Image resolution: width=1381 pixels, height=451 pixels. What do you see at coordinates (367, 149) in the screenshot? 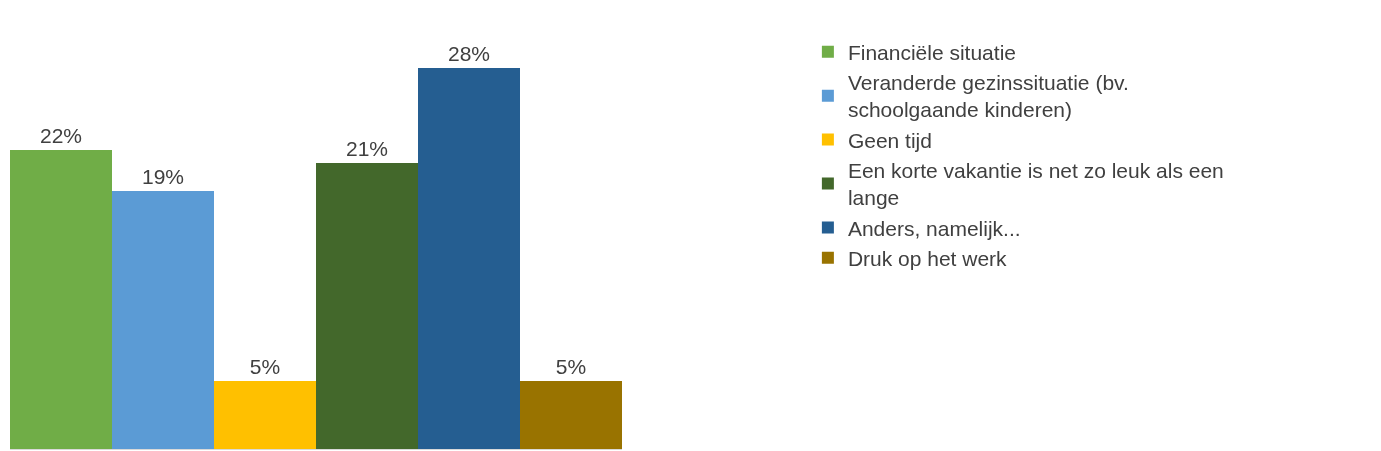
I see `data-label: 21%` at bounding box center [367, 149].